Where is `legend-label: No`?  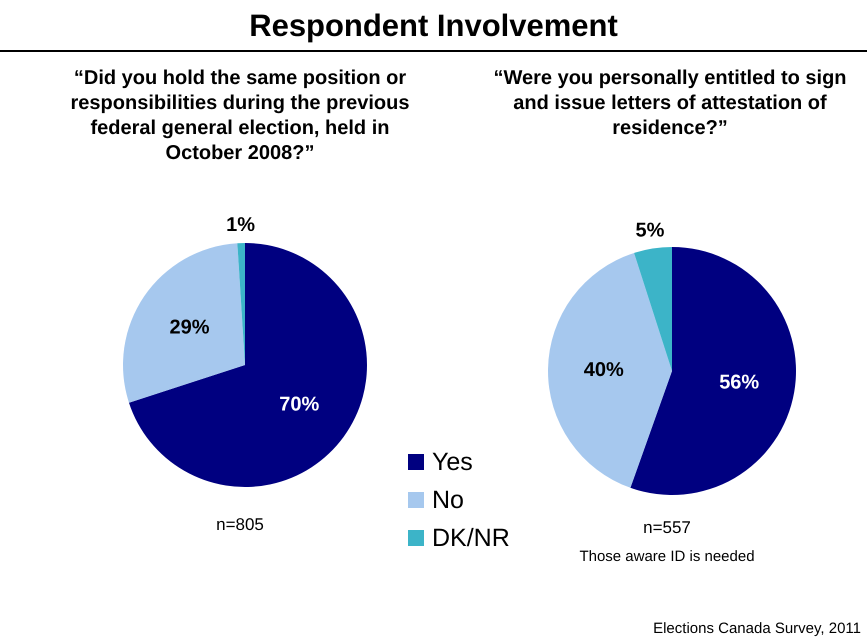
legend-label: No is located at coordinates (448, 500).